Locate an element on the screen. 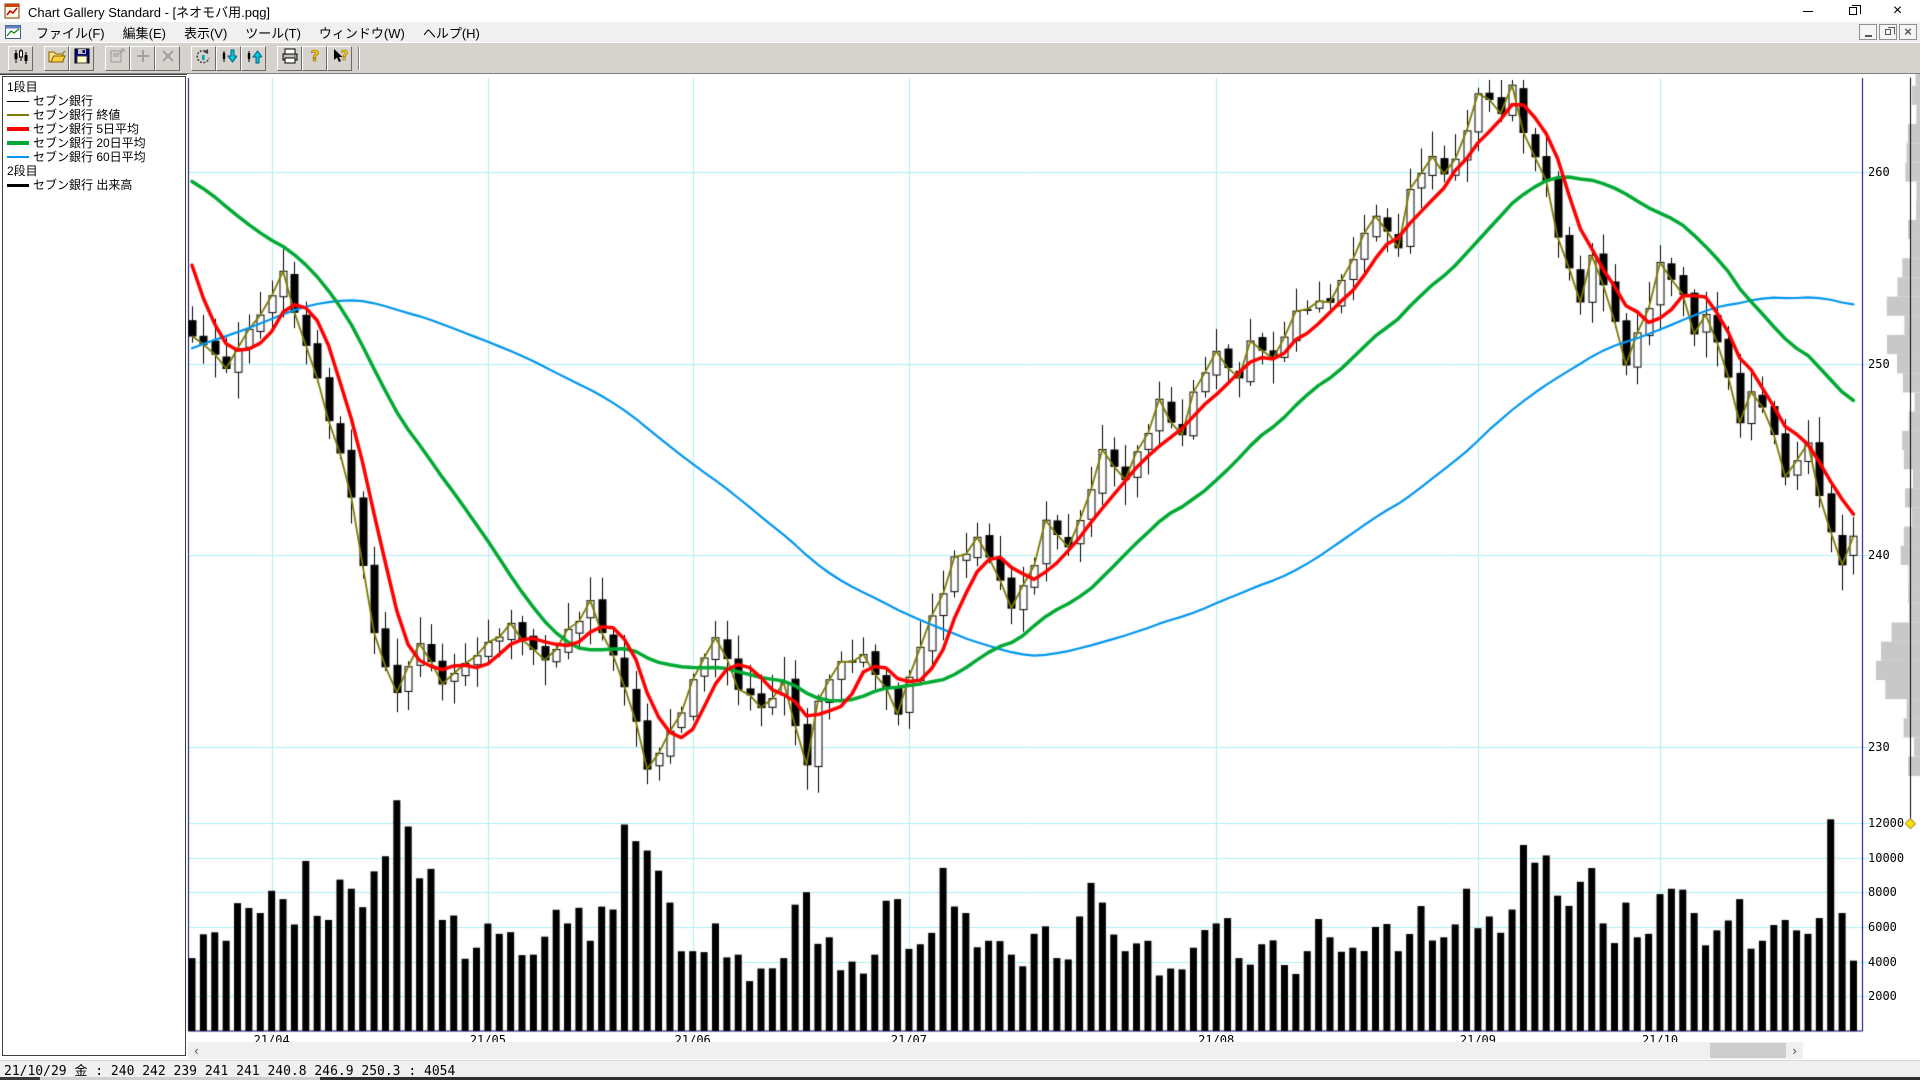 The height and width of the screenshot is (1080, 1920). update-data-button is located at coordinates (203, 58).